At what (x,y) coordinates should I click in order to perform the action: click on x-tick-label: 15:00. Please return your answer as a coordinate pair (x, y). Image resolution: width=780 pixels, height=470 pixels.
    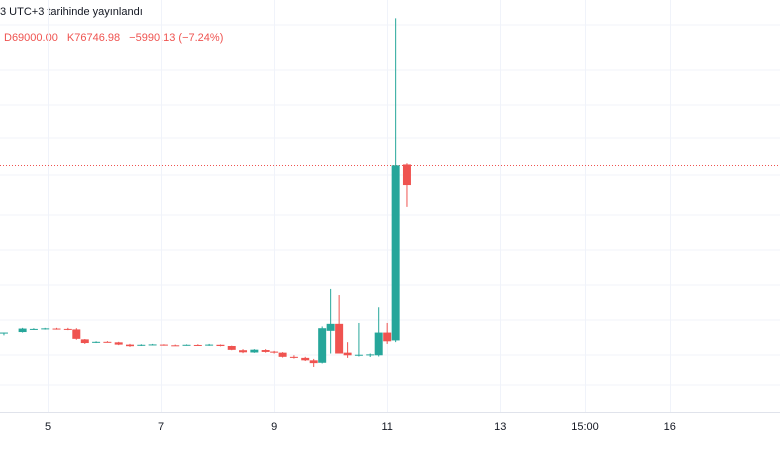
    Looking at the image, I should click on (585, 427).